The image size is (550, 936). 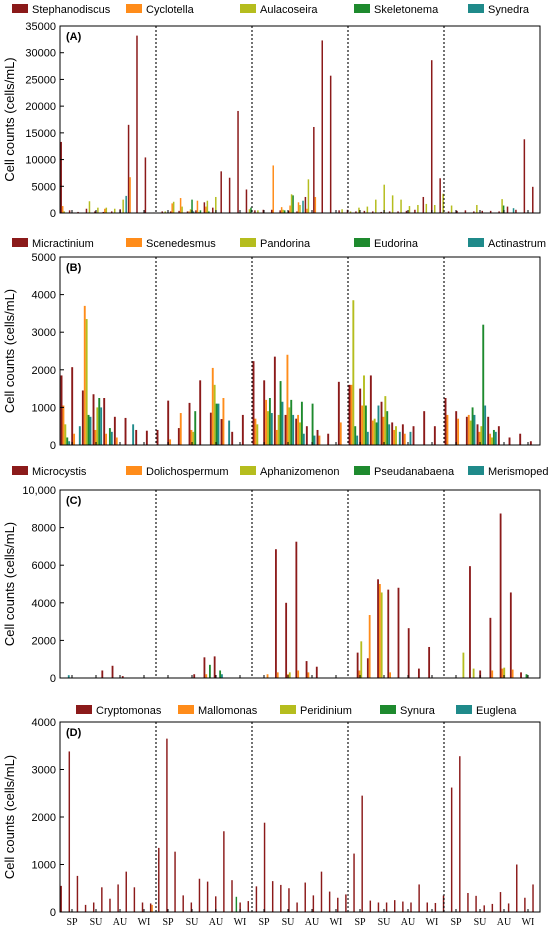 I want to click on legend-label-2: Dolichospermum, so click(x=187, y=472).